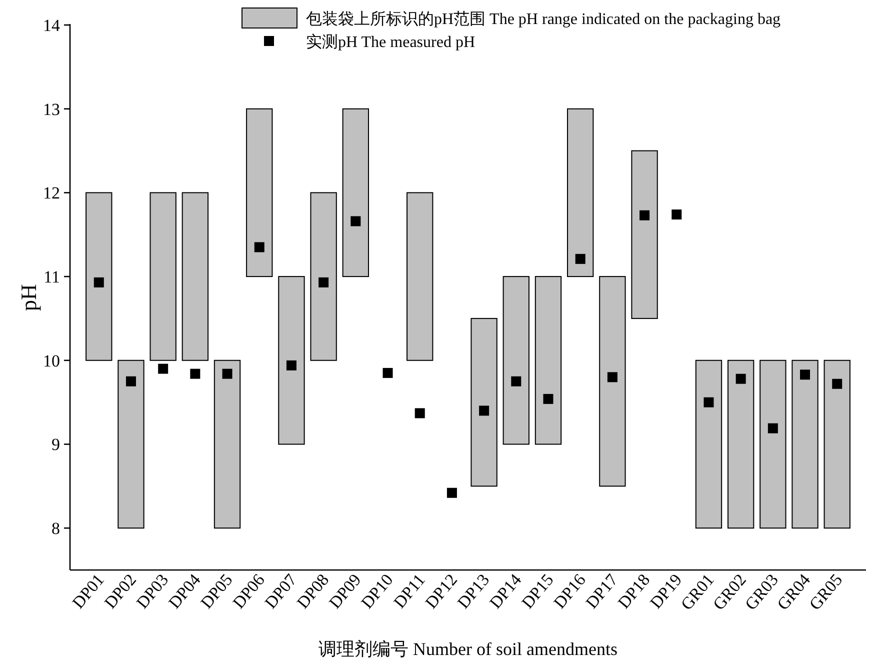 The height and width of the screenshot is (661, 883). Describe the element at coordinates (543, 19) in the screenshot. I see `legend-label: 包装袋上所标识的pH范围 The pH range indicated on the packaging bag` at that location.